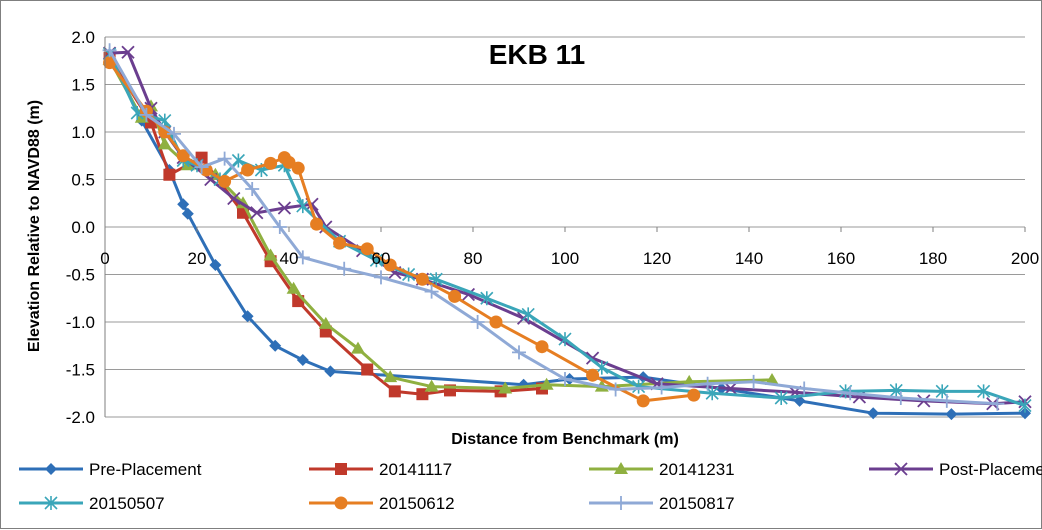 This screenshot has height=530, width=1042. What do you see at coordinates (901, 469) in the screenshot?
I see `legend-post-placement-point` at bounding box center [901, 469].